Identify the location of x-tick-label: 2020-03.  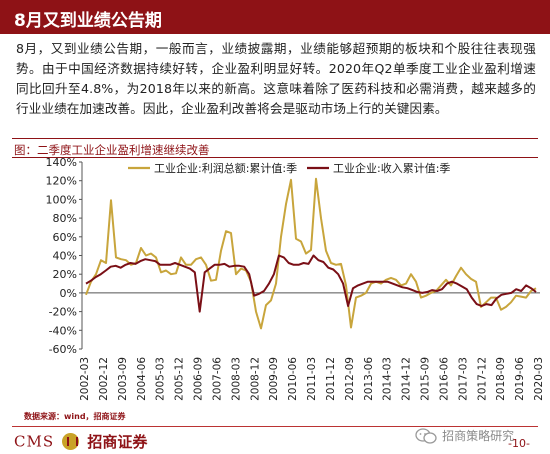
(539, 379).